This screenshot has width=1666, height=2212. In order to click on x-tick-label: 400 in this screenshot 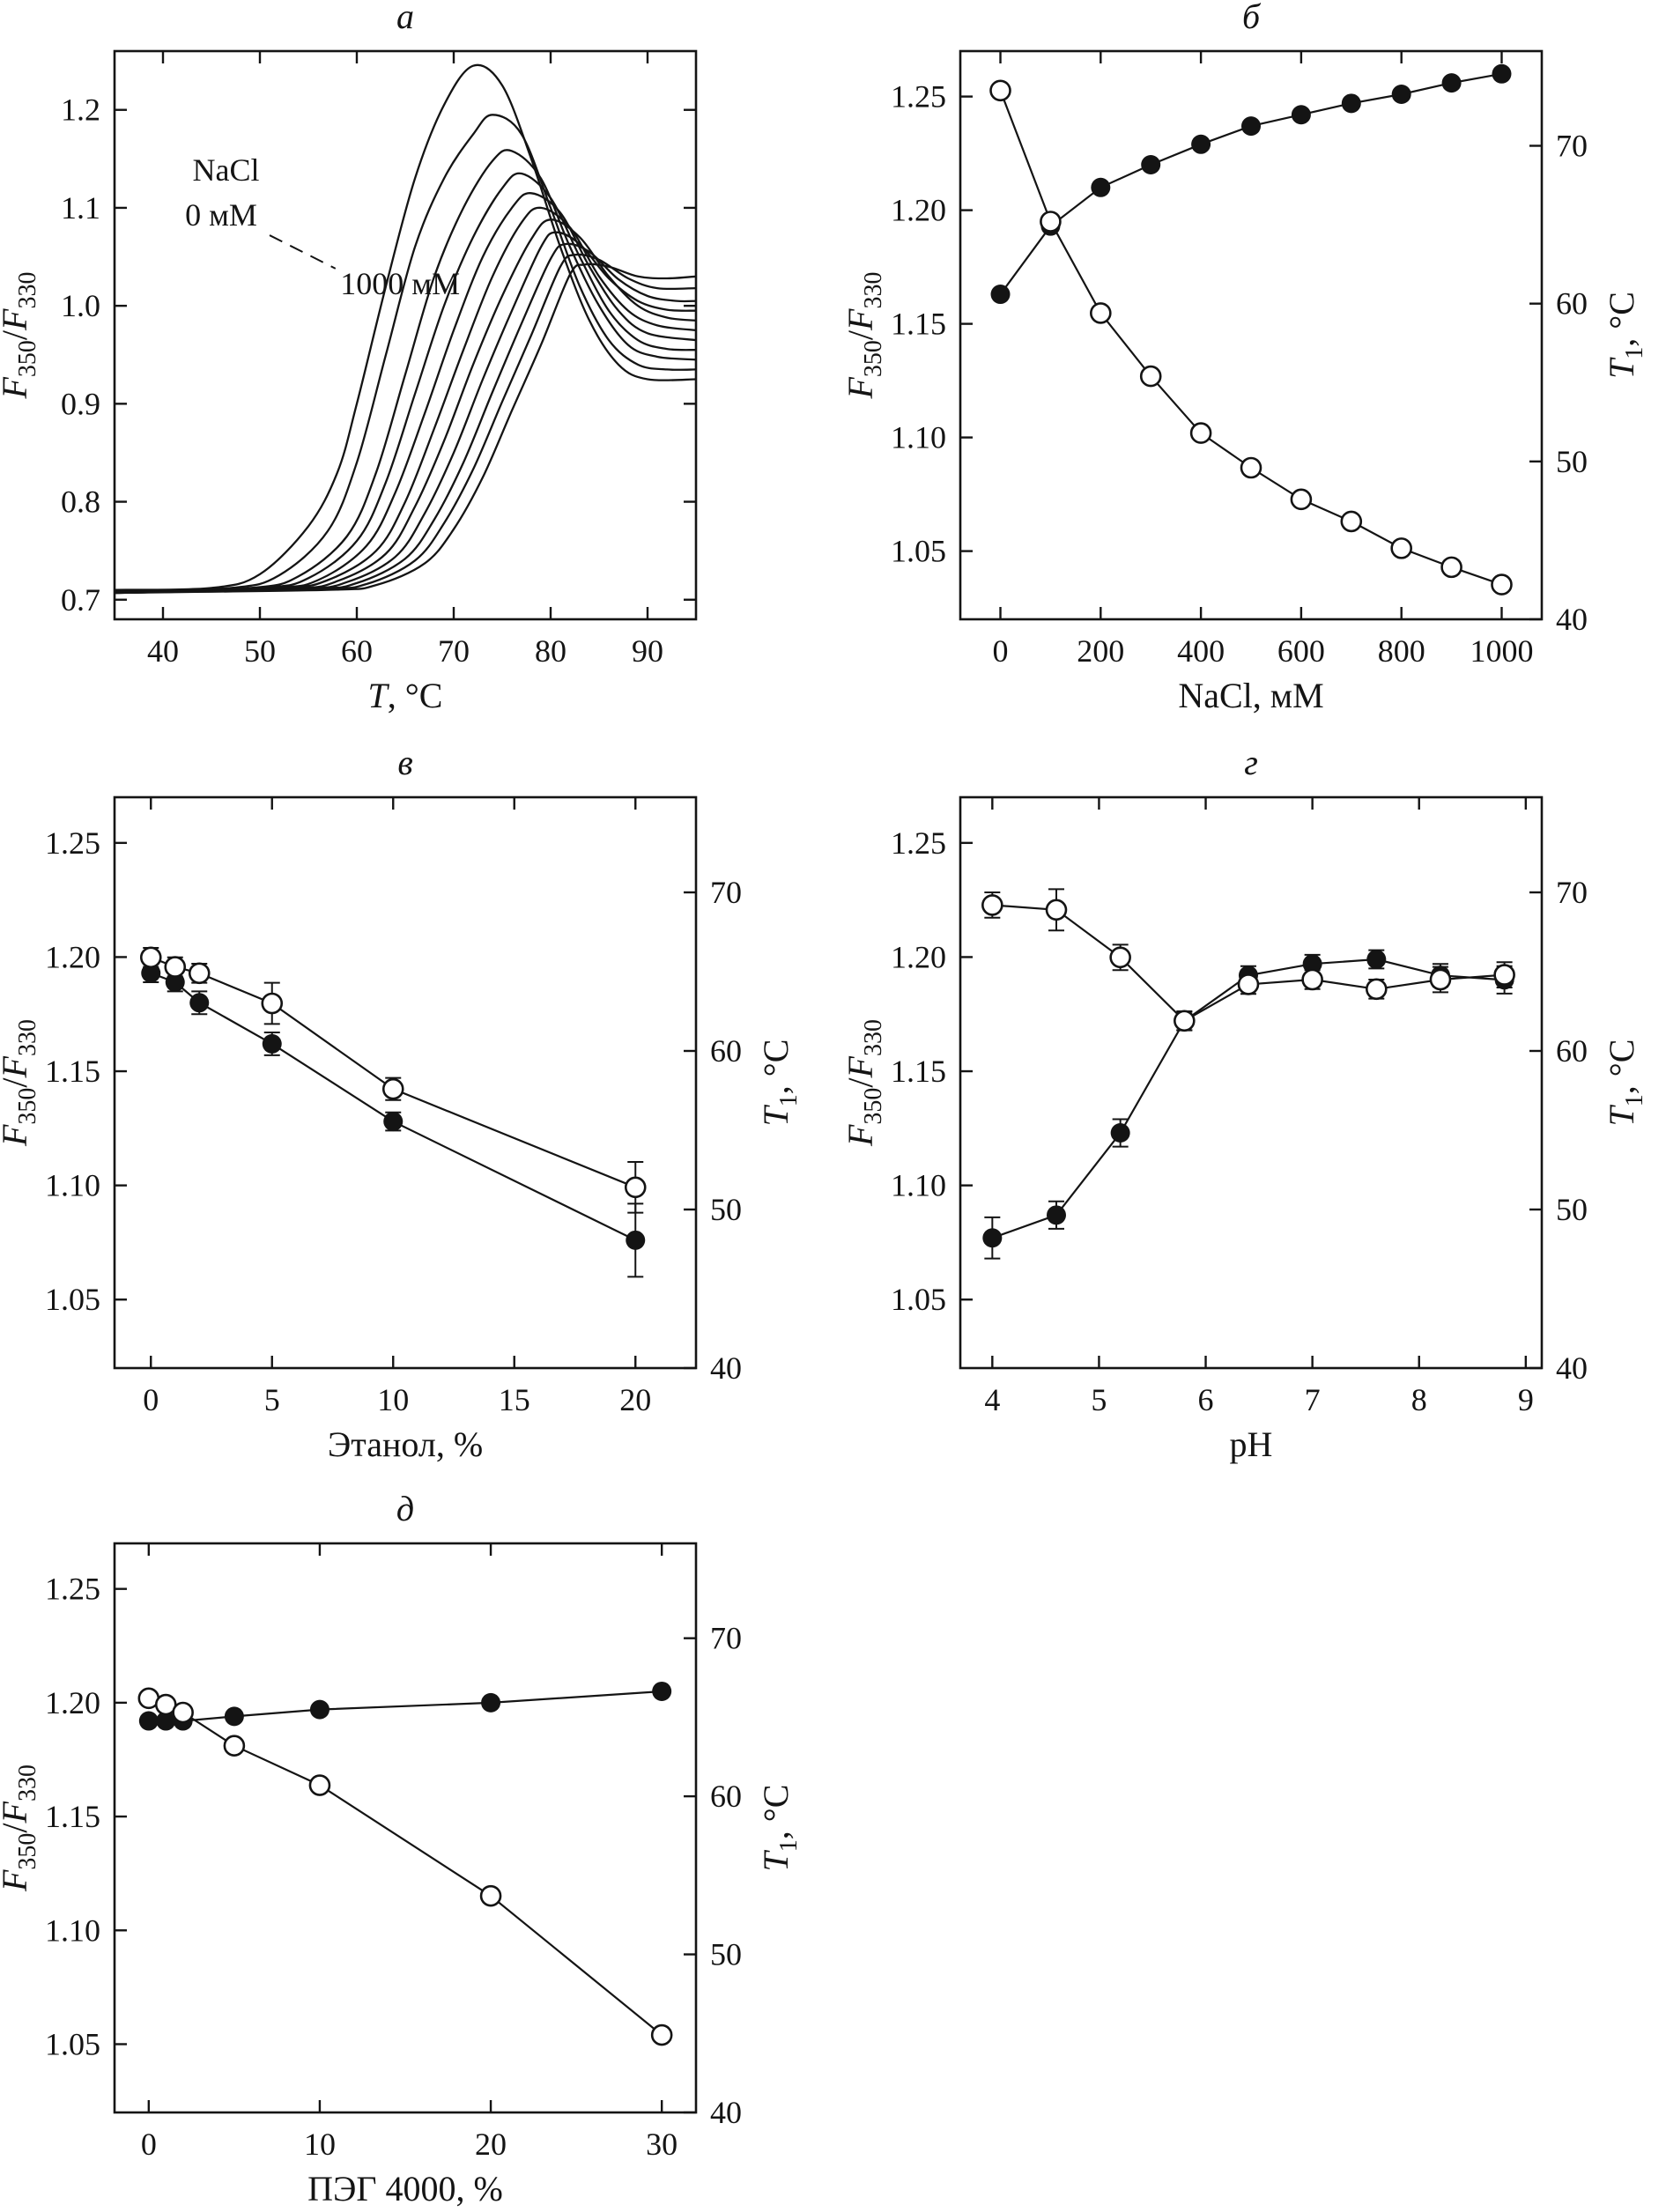, I will do `click(1201, 651)`.